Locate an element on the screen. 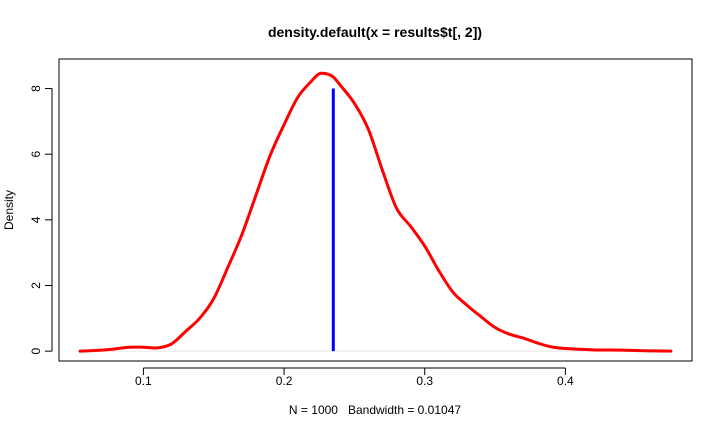 Image resolution: width=720 pixels, height=432 pixels. y-tick-label: 0 is located at coordinates (36, 350).